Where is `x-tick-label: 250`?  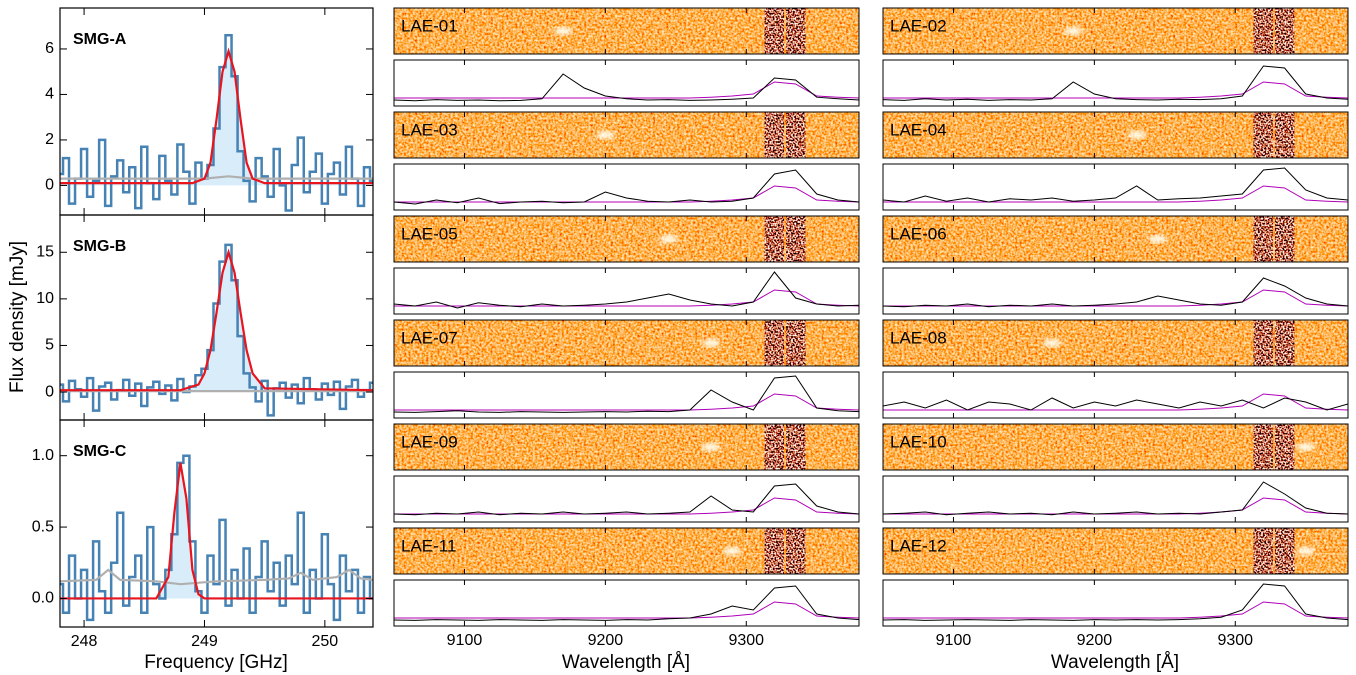
x-tick-label: 250 is located at coordinates (324, 641).